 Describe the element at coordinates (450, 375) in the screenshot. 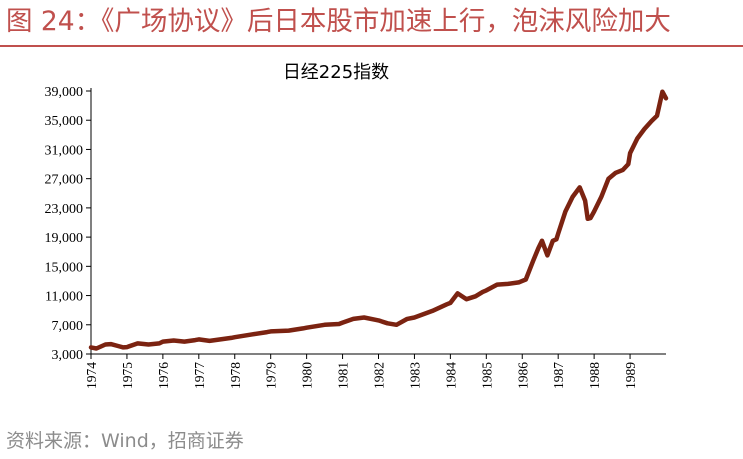

I see `x-tick-label: 1984` at that location.